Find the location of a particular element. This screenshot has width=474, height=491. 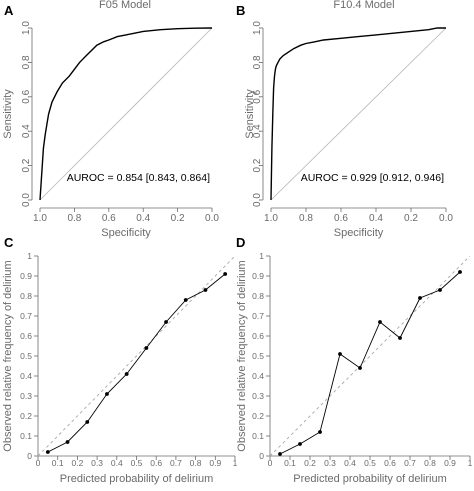

y-tick-label-d: 0.9 is located at coordinates (258, 276).